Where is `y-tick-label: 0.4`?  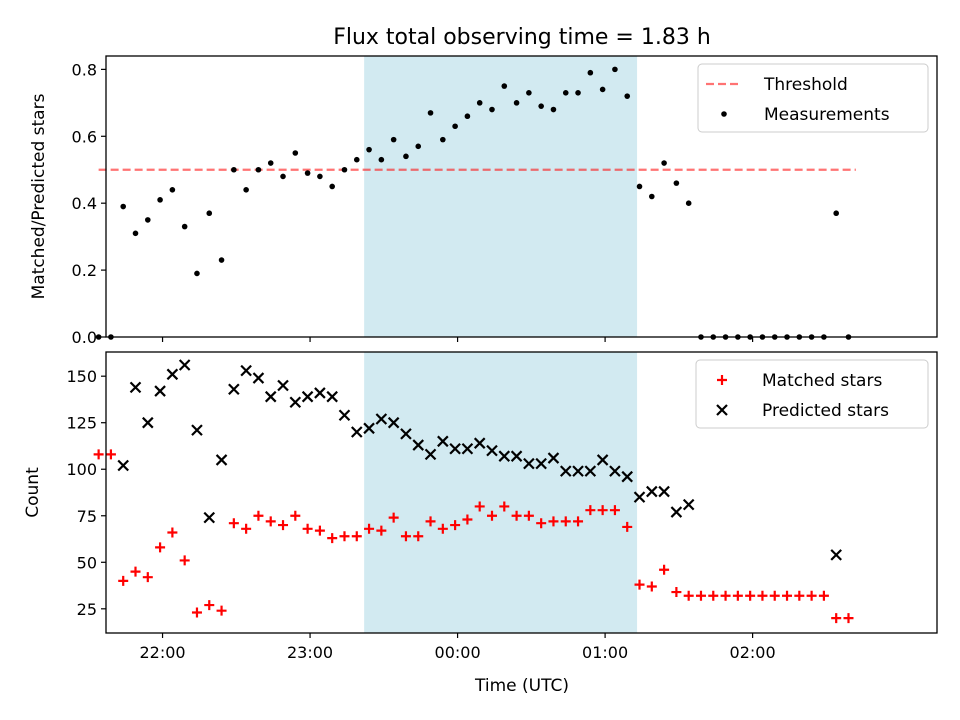
y-tick-label: 0.4 is located at coordinates (84, 203).